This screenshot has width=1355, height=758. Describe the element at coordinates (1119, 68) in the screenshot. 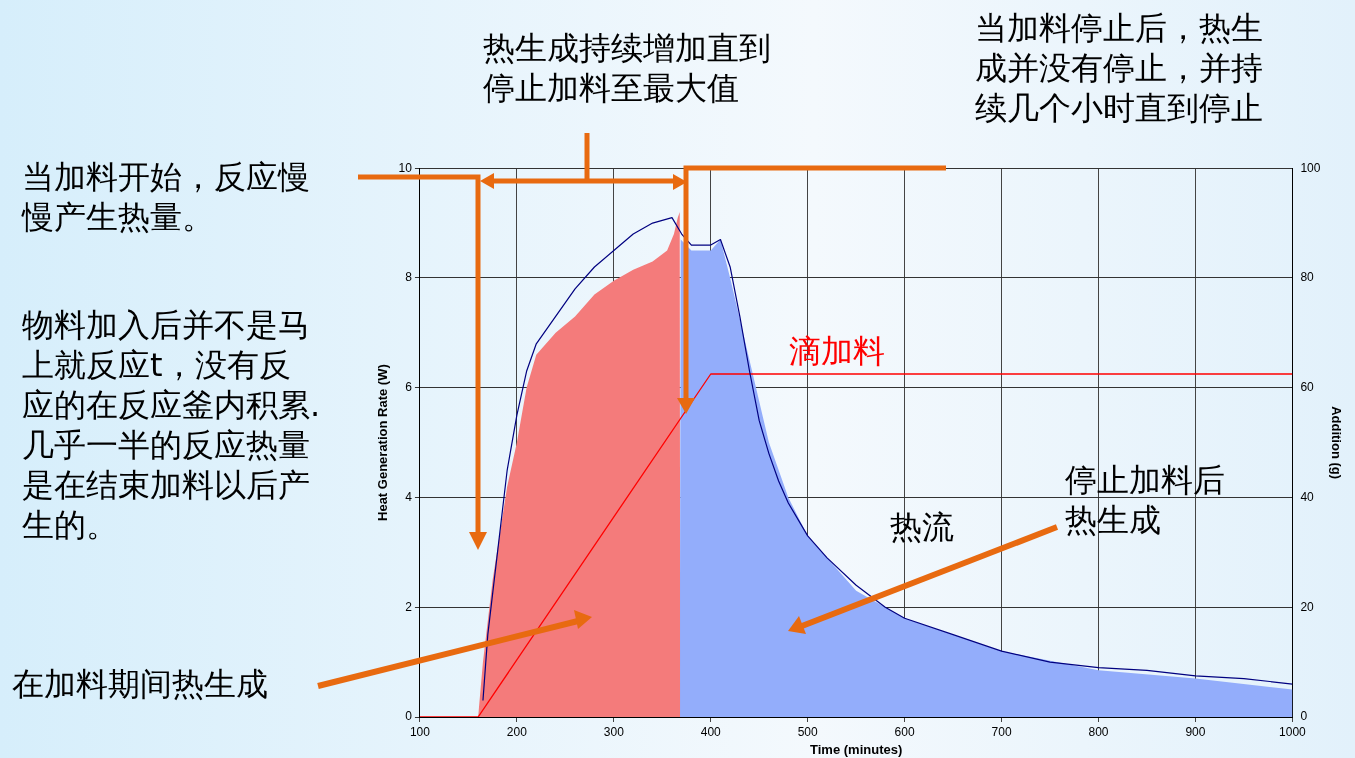

I see `text: 当加料停止后，热生成并没有停止，并持续几个小时直到停止` at that location.